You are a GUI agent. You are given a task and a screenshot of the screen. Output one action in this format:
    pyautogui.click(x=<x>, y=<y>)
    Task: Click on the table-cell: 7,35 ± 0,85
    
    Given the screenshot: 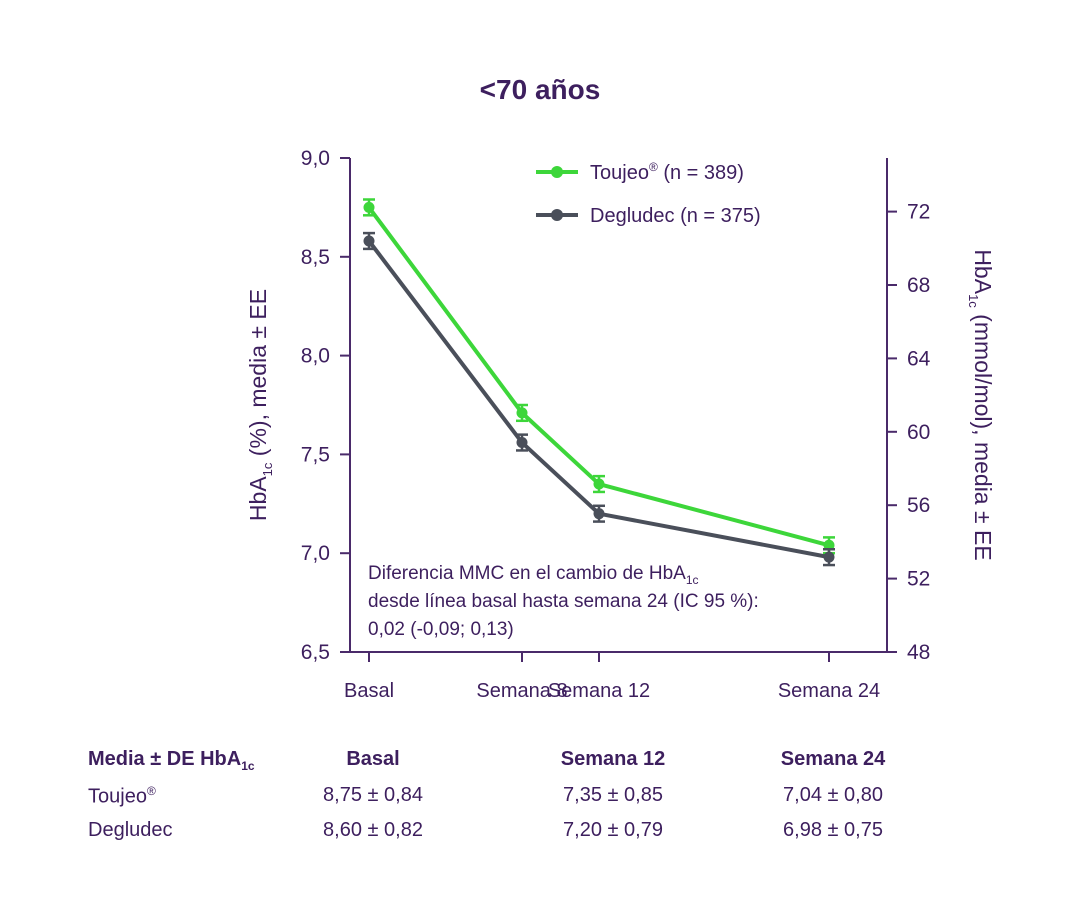 What is the action you would take?
    pyautogui.click(x=613, y=795)
    